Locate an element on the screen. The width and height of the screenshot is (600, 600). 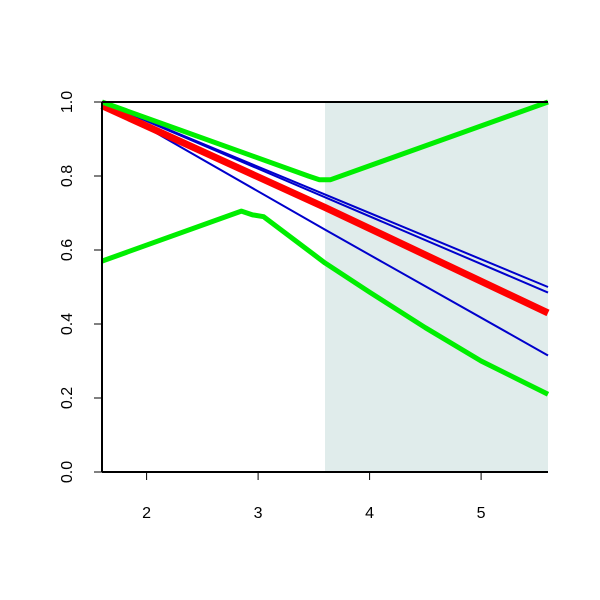
x-tick-label: 4 is located at coordinates (369, 513).